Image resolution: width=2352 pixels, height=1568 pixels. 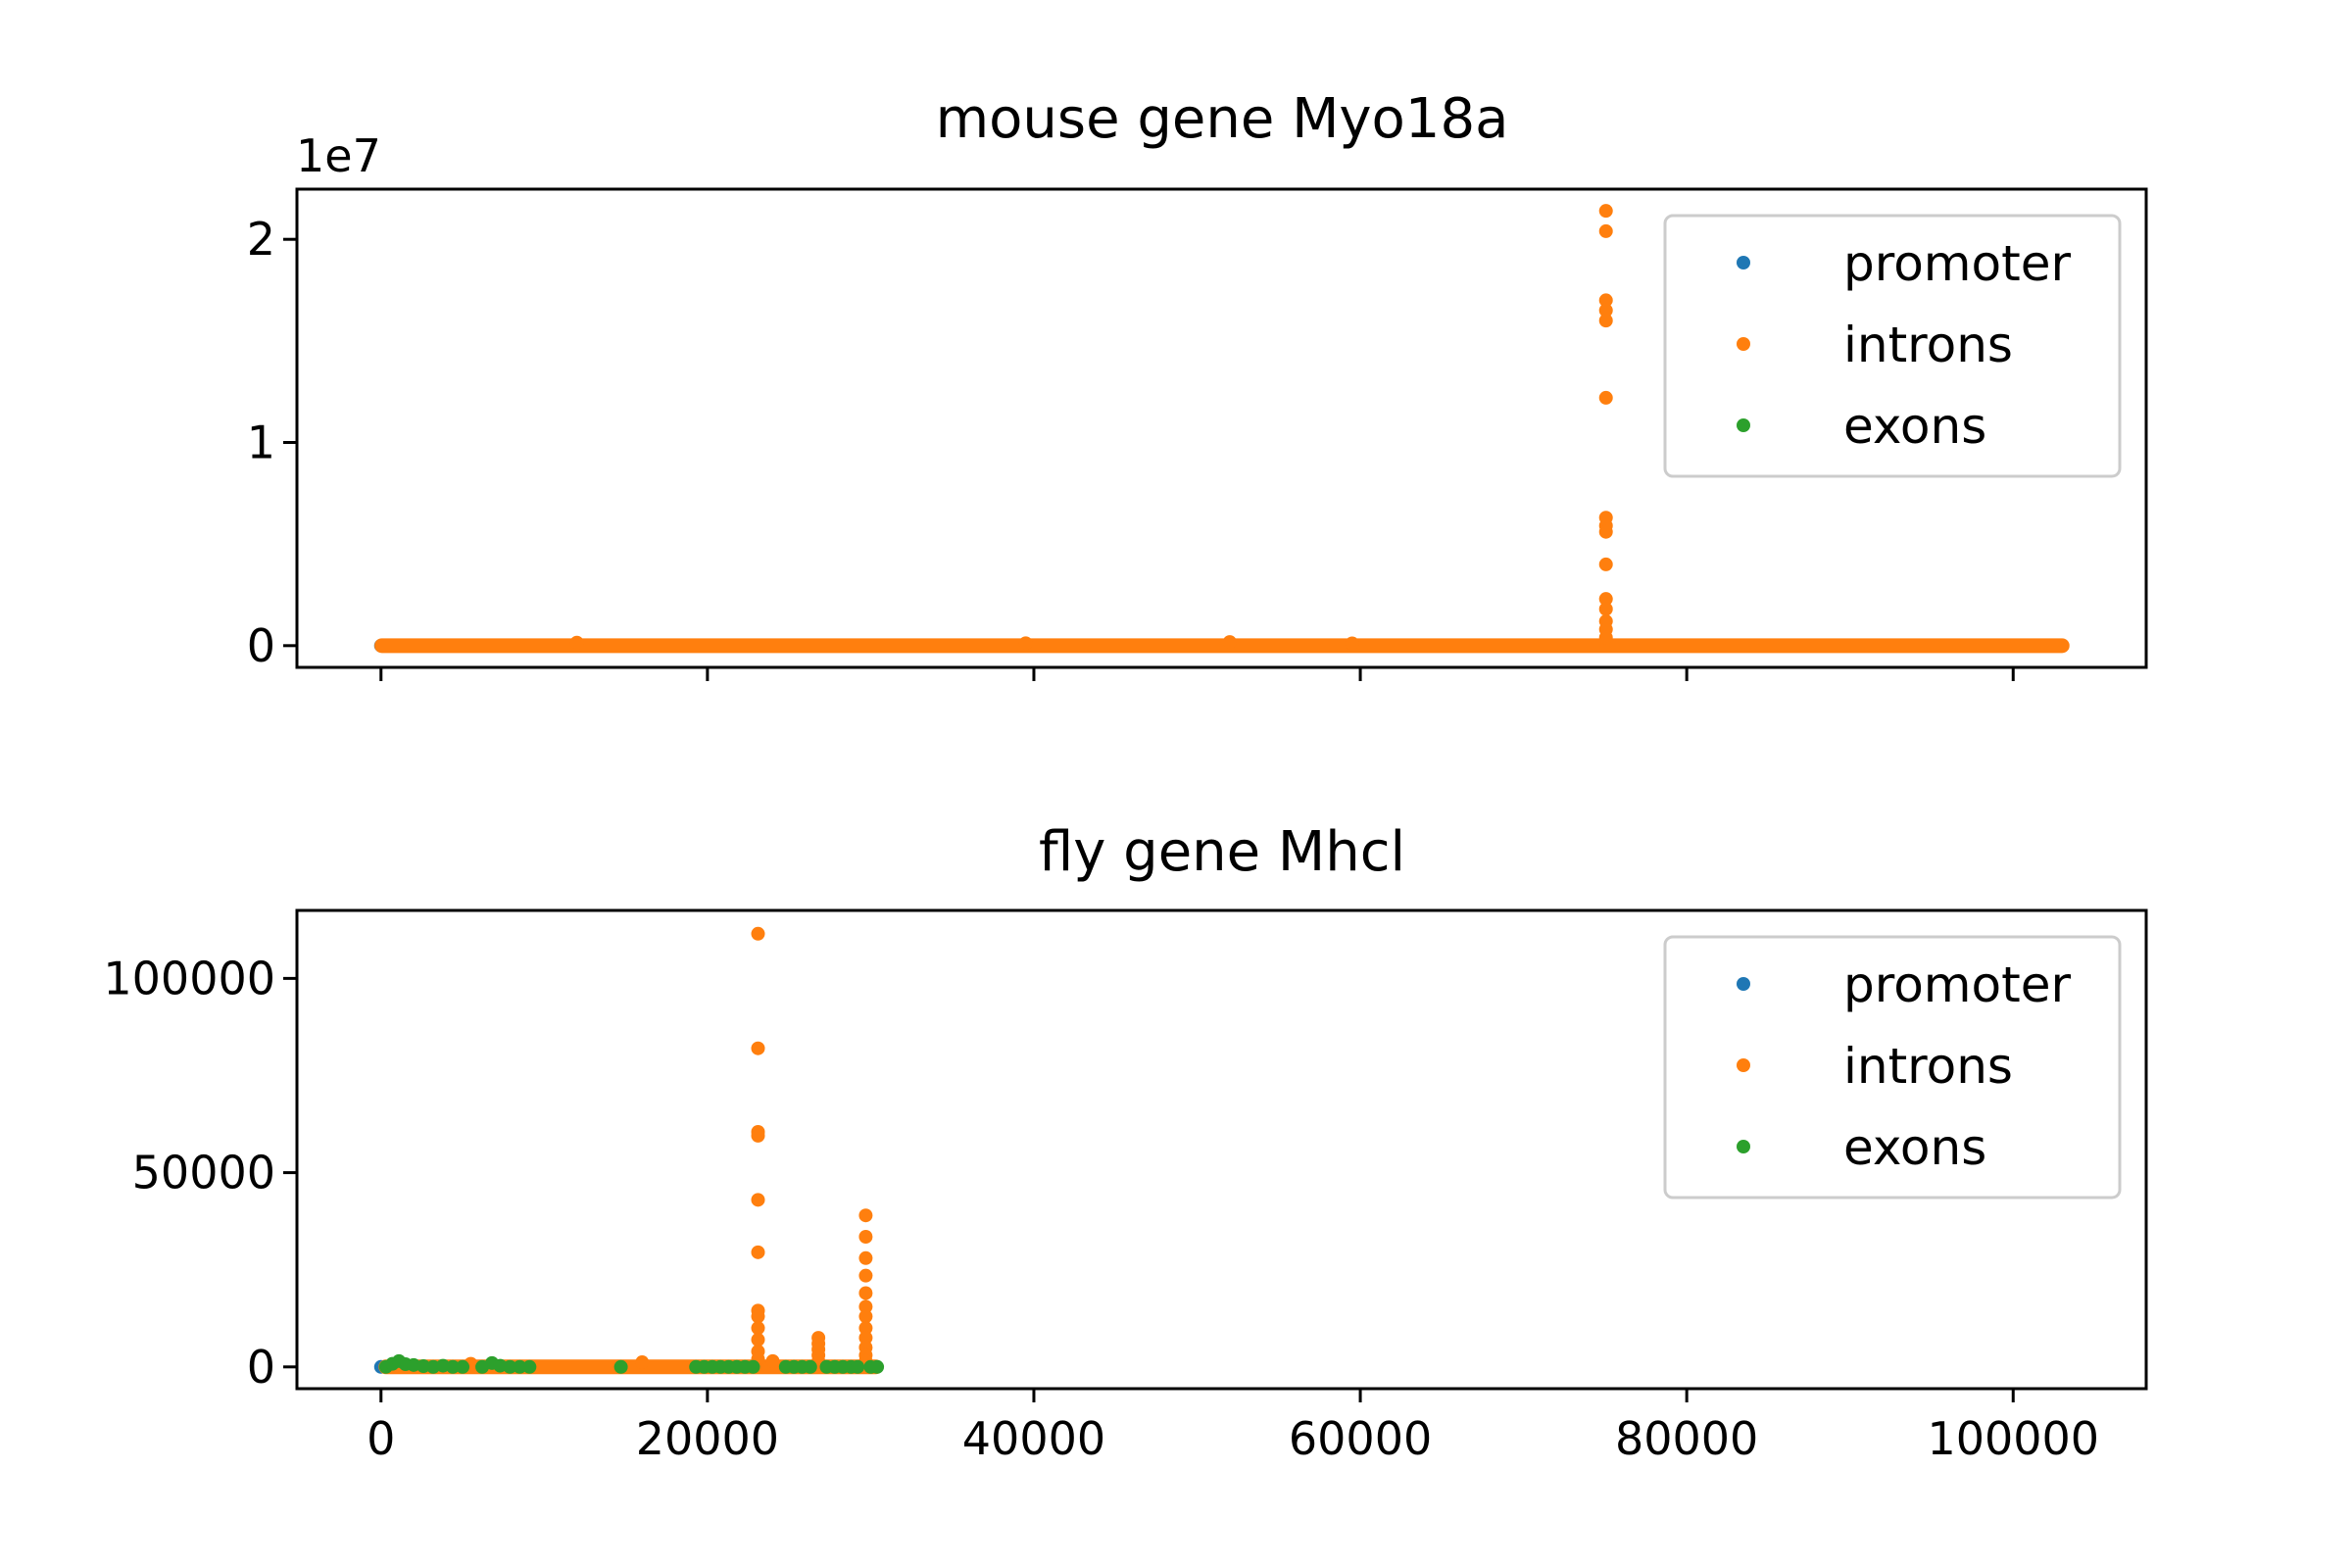 What do you see at coordinates (381, 1438) in the screenshot?
I see `x-tick-label: 0` at bounding box center [381, 1438].